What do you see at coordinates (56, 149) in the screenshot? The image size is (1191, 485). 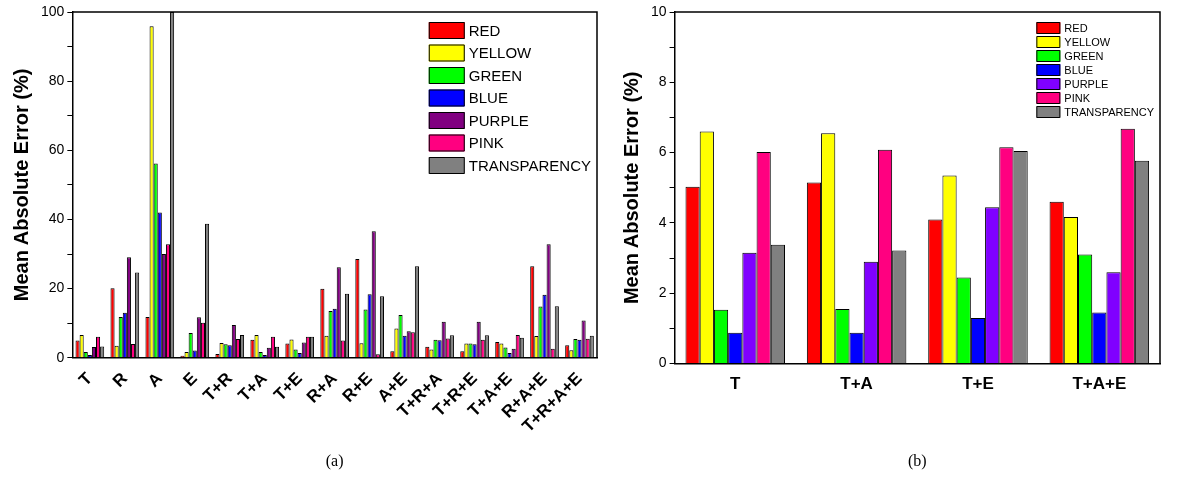 I see `y-tick-label: 60` at bounding box center [56, 149].